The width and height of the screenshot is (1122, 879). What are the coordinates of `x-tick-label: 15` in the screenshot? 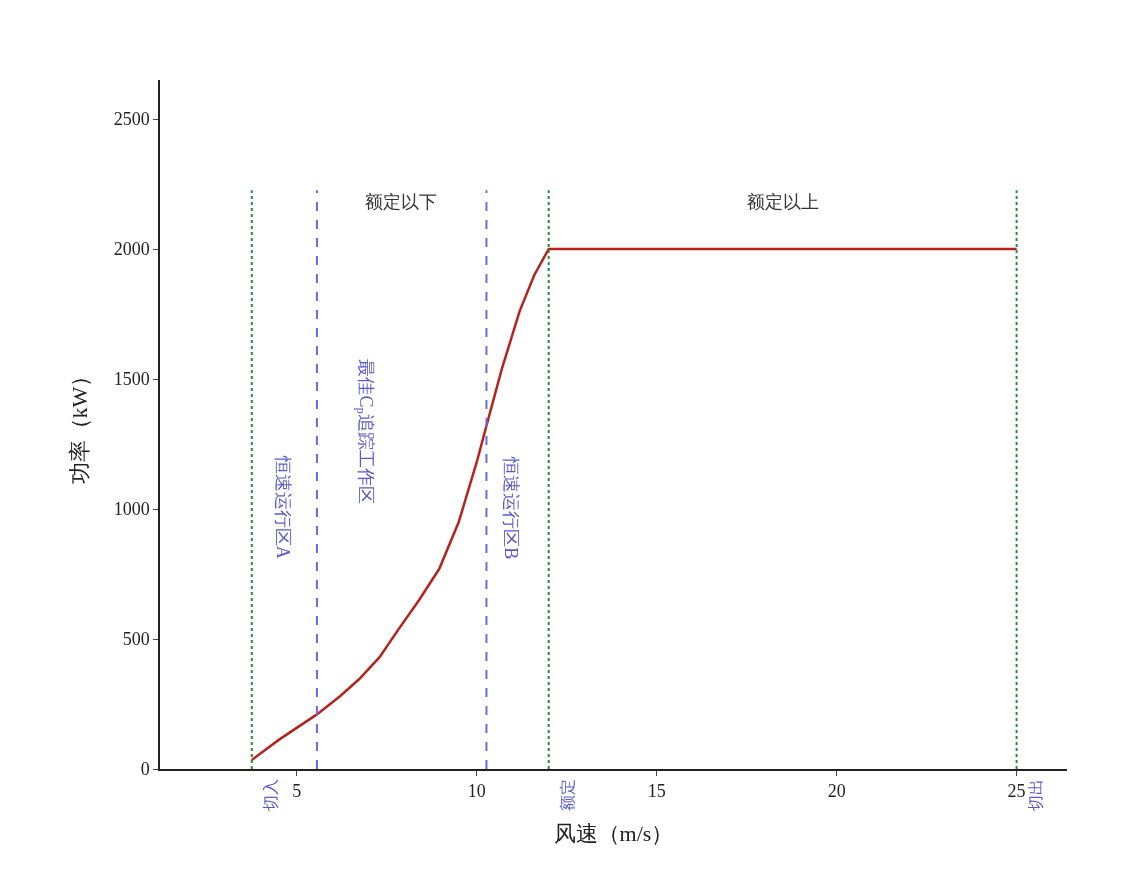 It's located at (656, 791).